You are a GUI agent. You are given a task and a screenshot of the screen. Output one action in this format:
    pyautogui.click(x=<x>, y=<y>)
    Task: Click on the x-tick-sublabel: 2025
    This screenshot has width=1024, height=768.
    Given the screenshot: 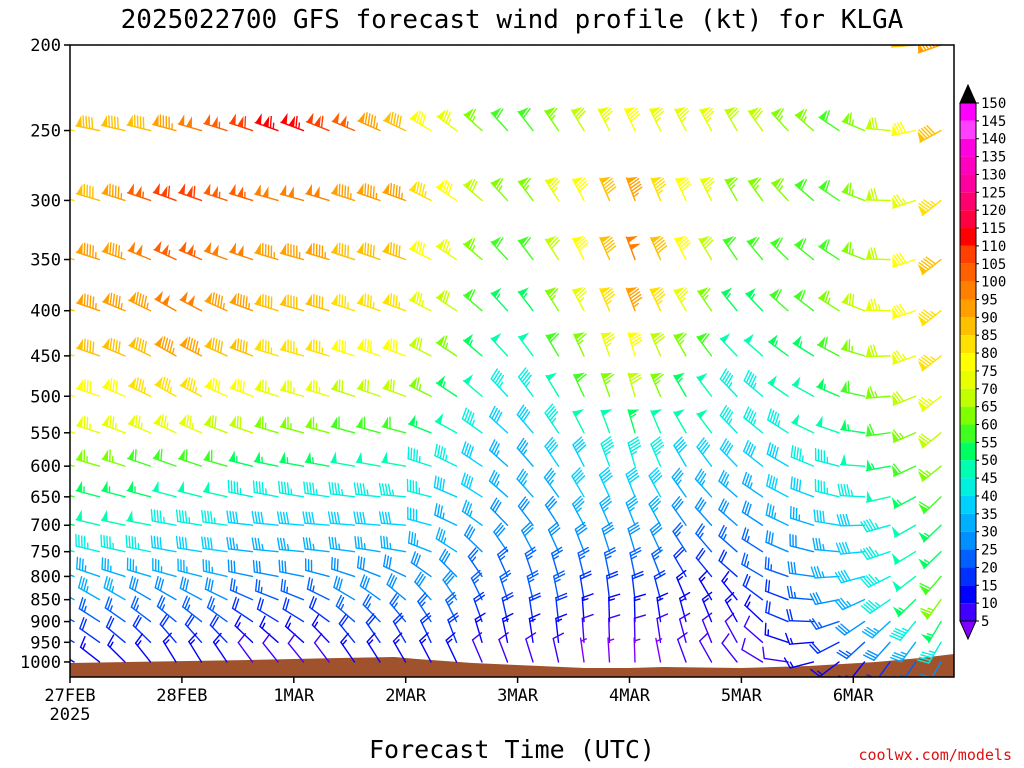 What is the action you would take?
    pyautogui.click(x=70, y=715)
    